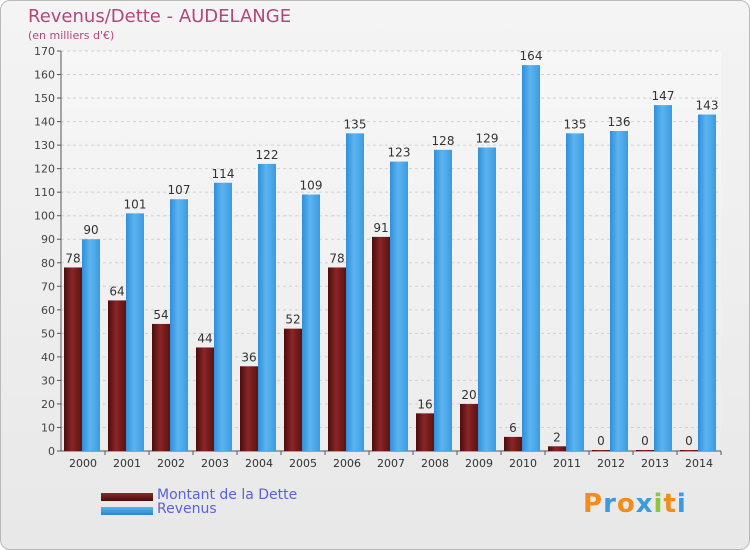 Image resolution: width=750 pixels, height=550 pixels. What do you see at coordinates (127, 497) in the screenshot?
I see `legend-swatch-dette` at bounding box center [127, 497].